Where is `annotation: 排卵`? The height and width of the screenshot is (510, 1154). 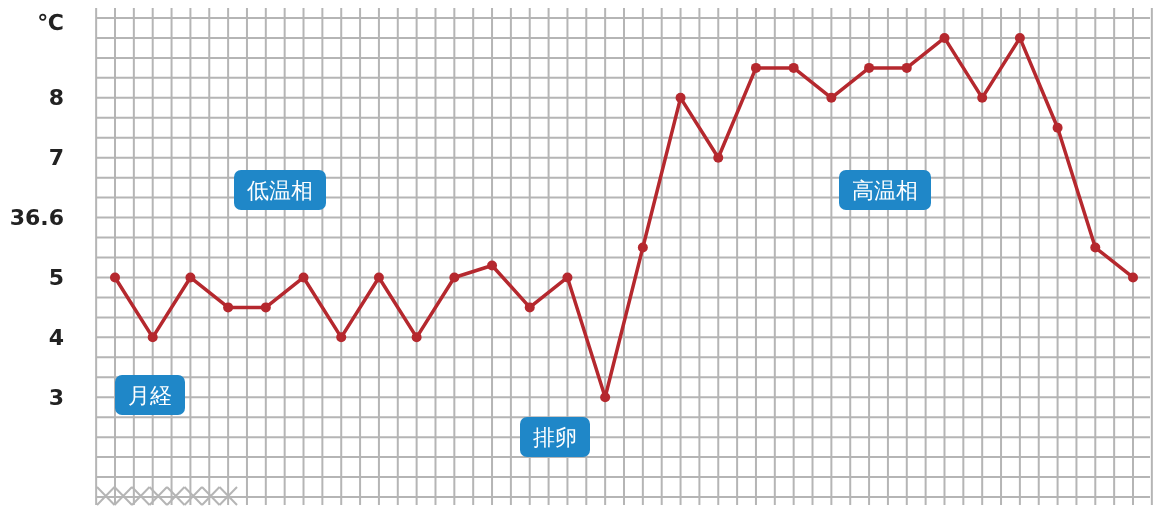
annotation: 排卵 is located at coordinates (555, 437).